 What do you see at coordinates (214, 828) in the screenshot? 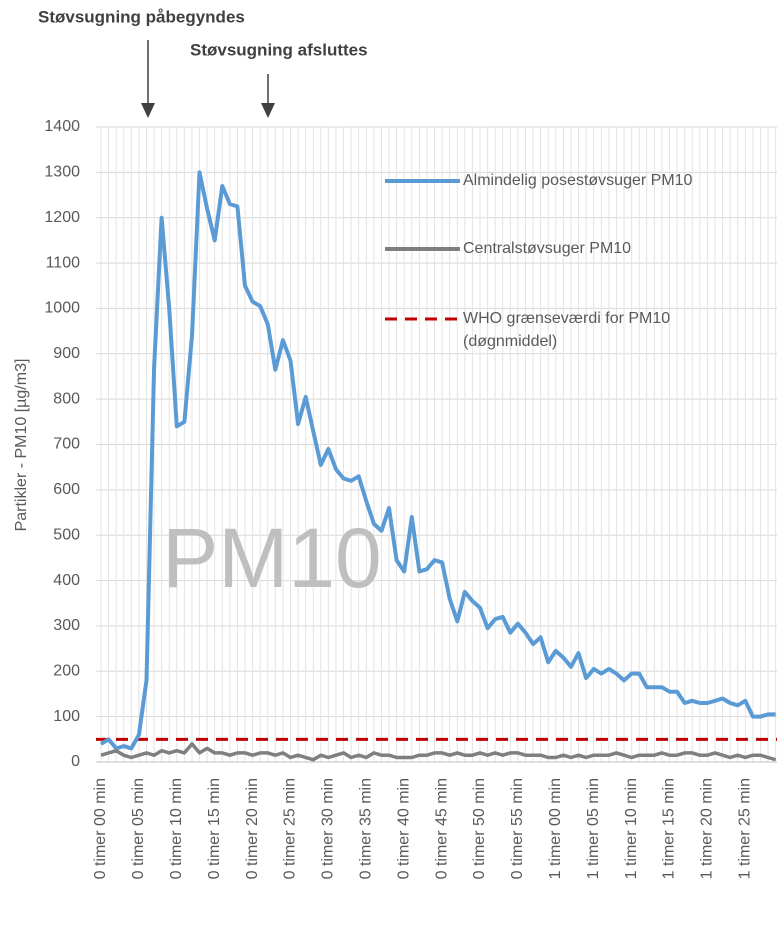
I see `x-tick-label: 0 timer 15 min` at bounding box center [214, 828].